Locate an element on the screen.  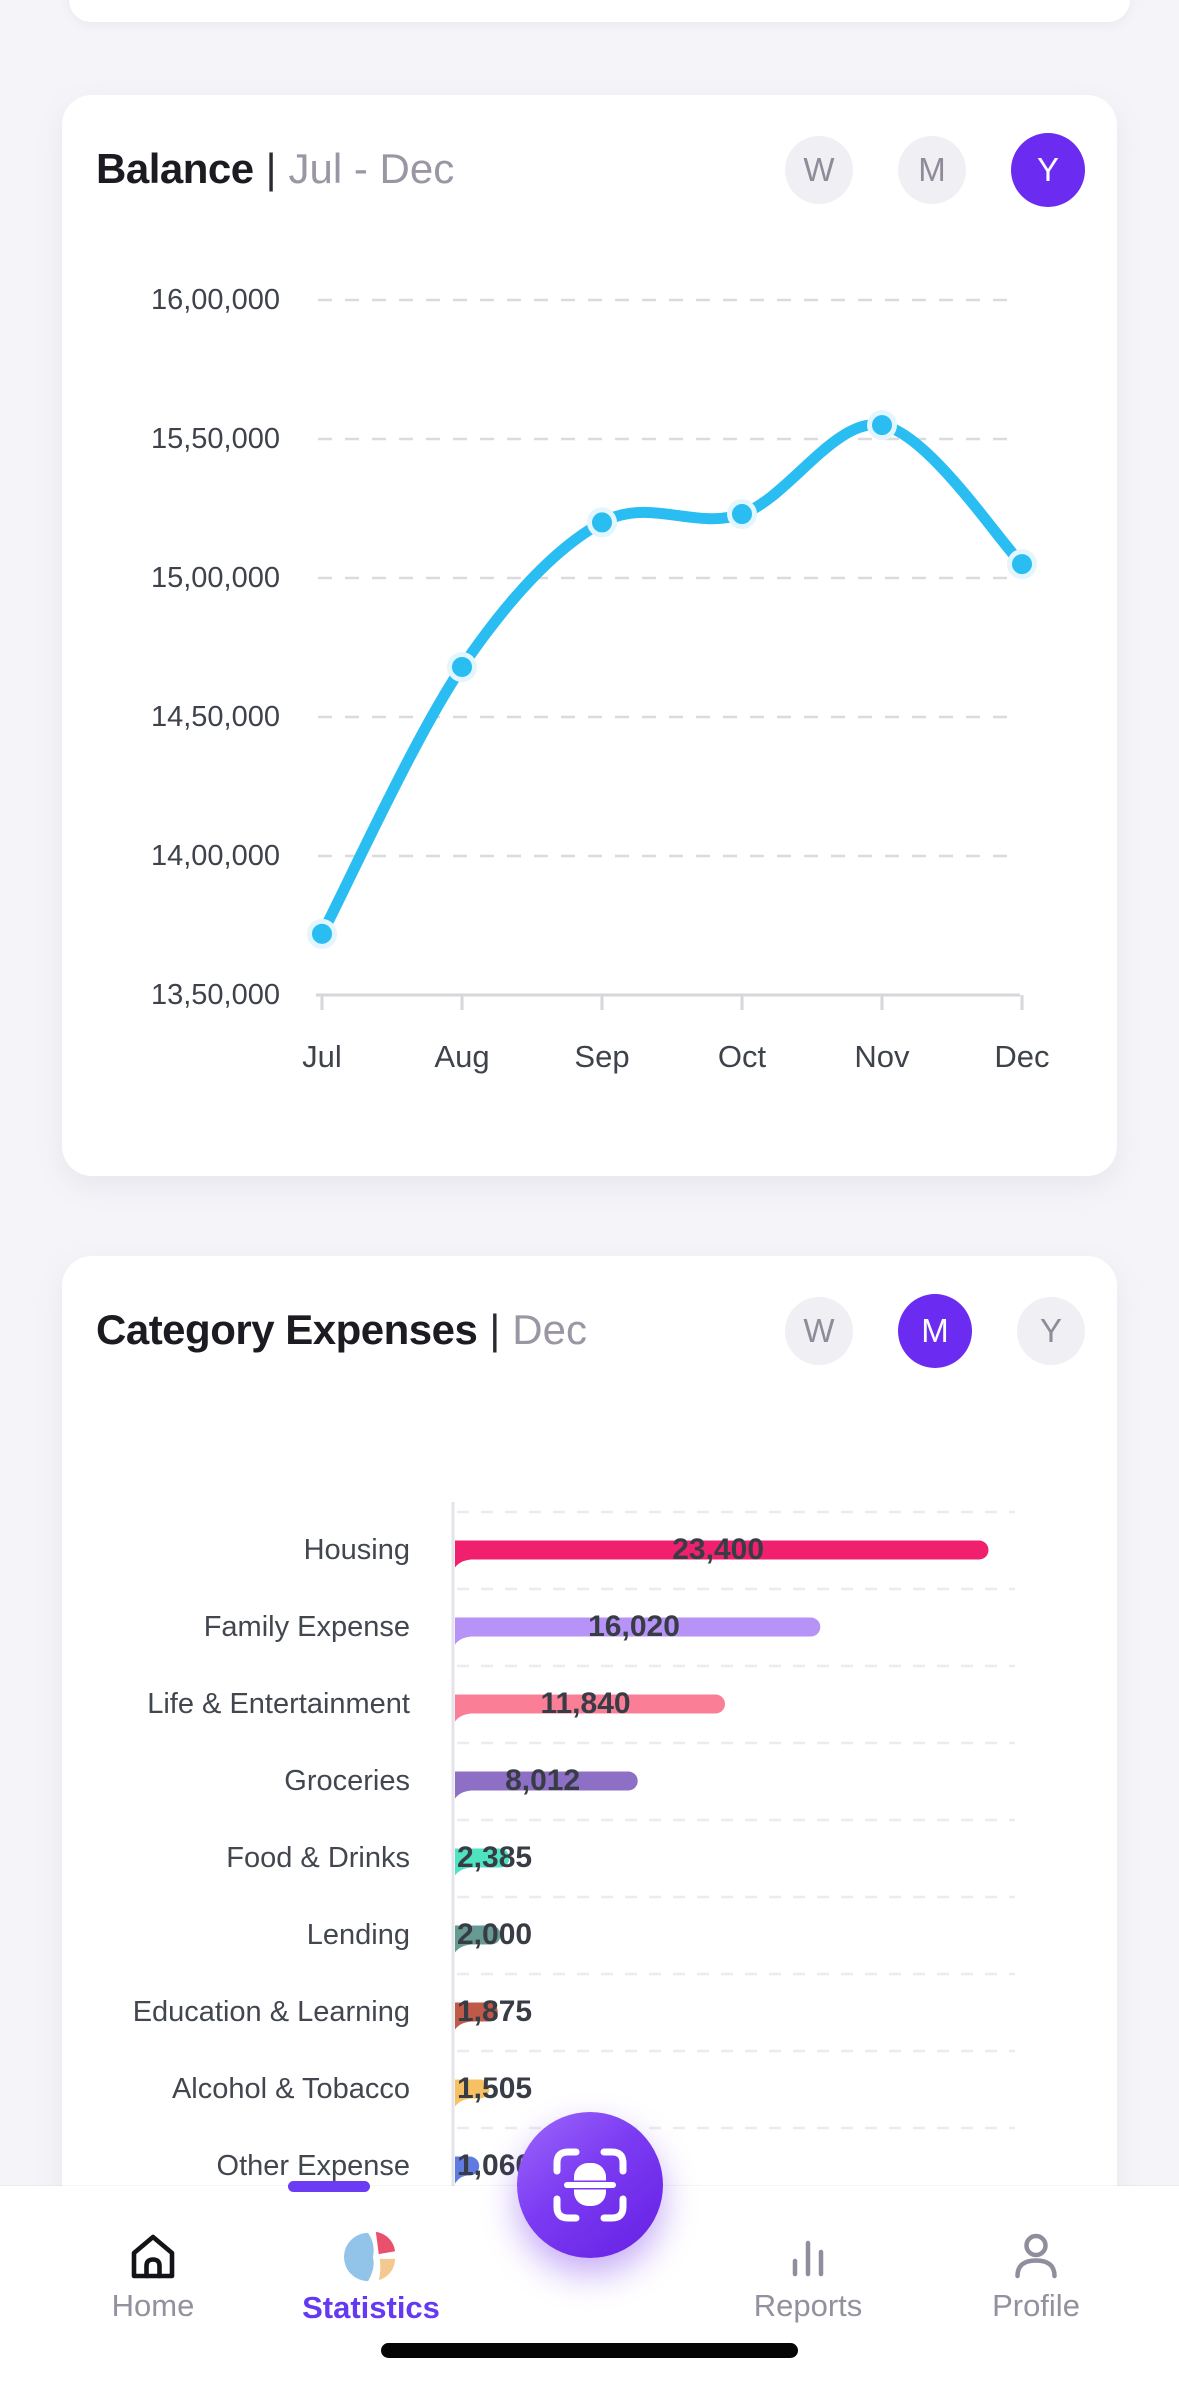
bar-value-label: 16,020 is located at coordinates (634, 1626).